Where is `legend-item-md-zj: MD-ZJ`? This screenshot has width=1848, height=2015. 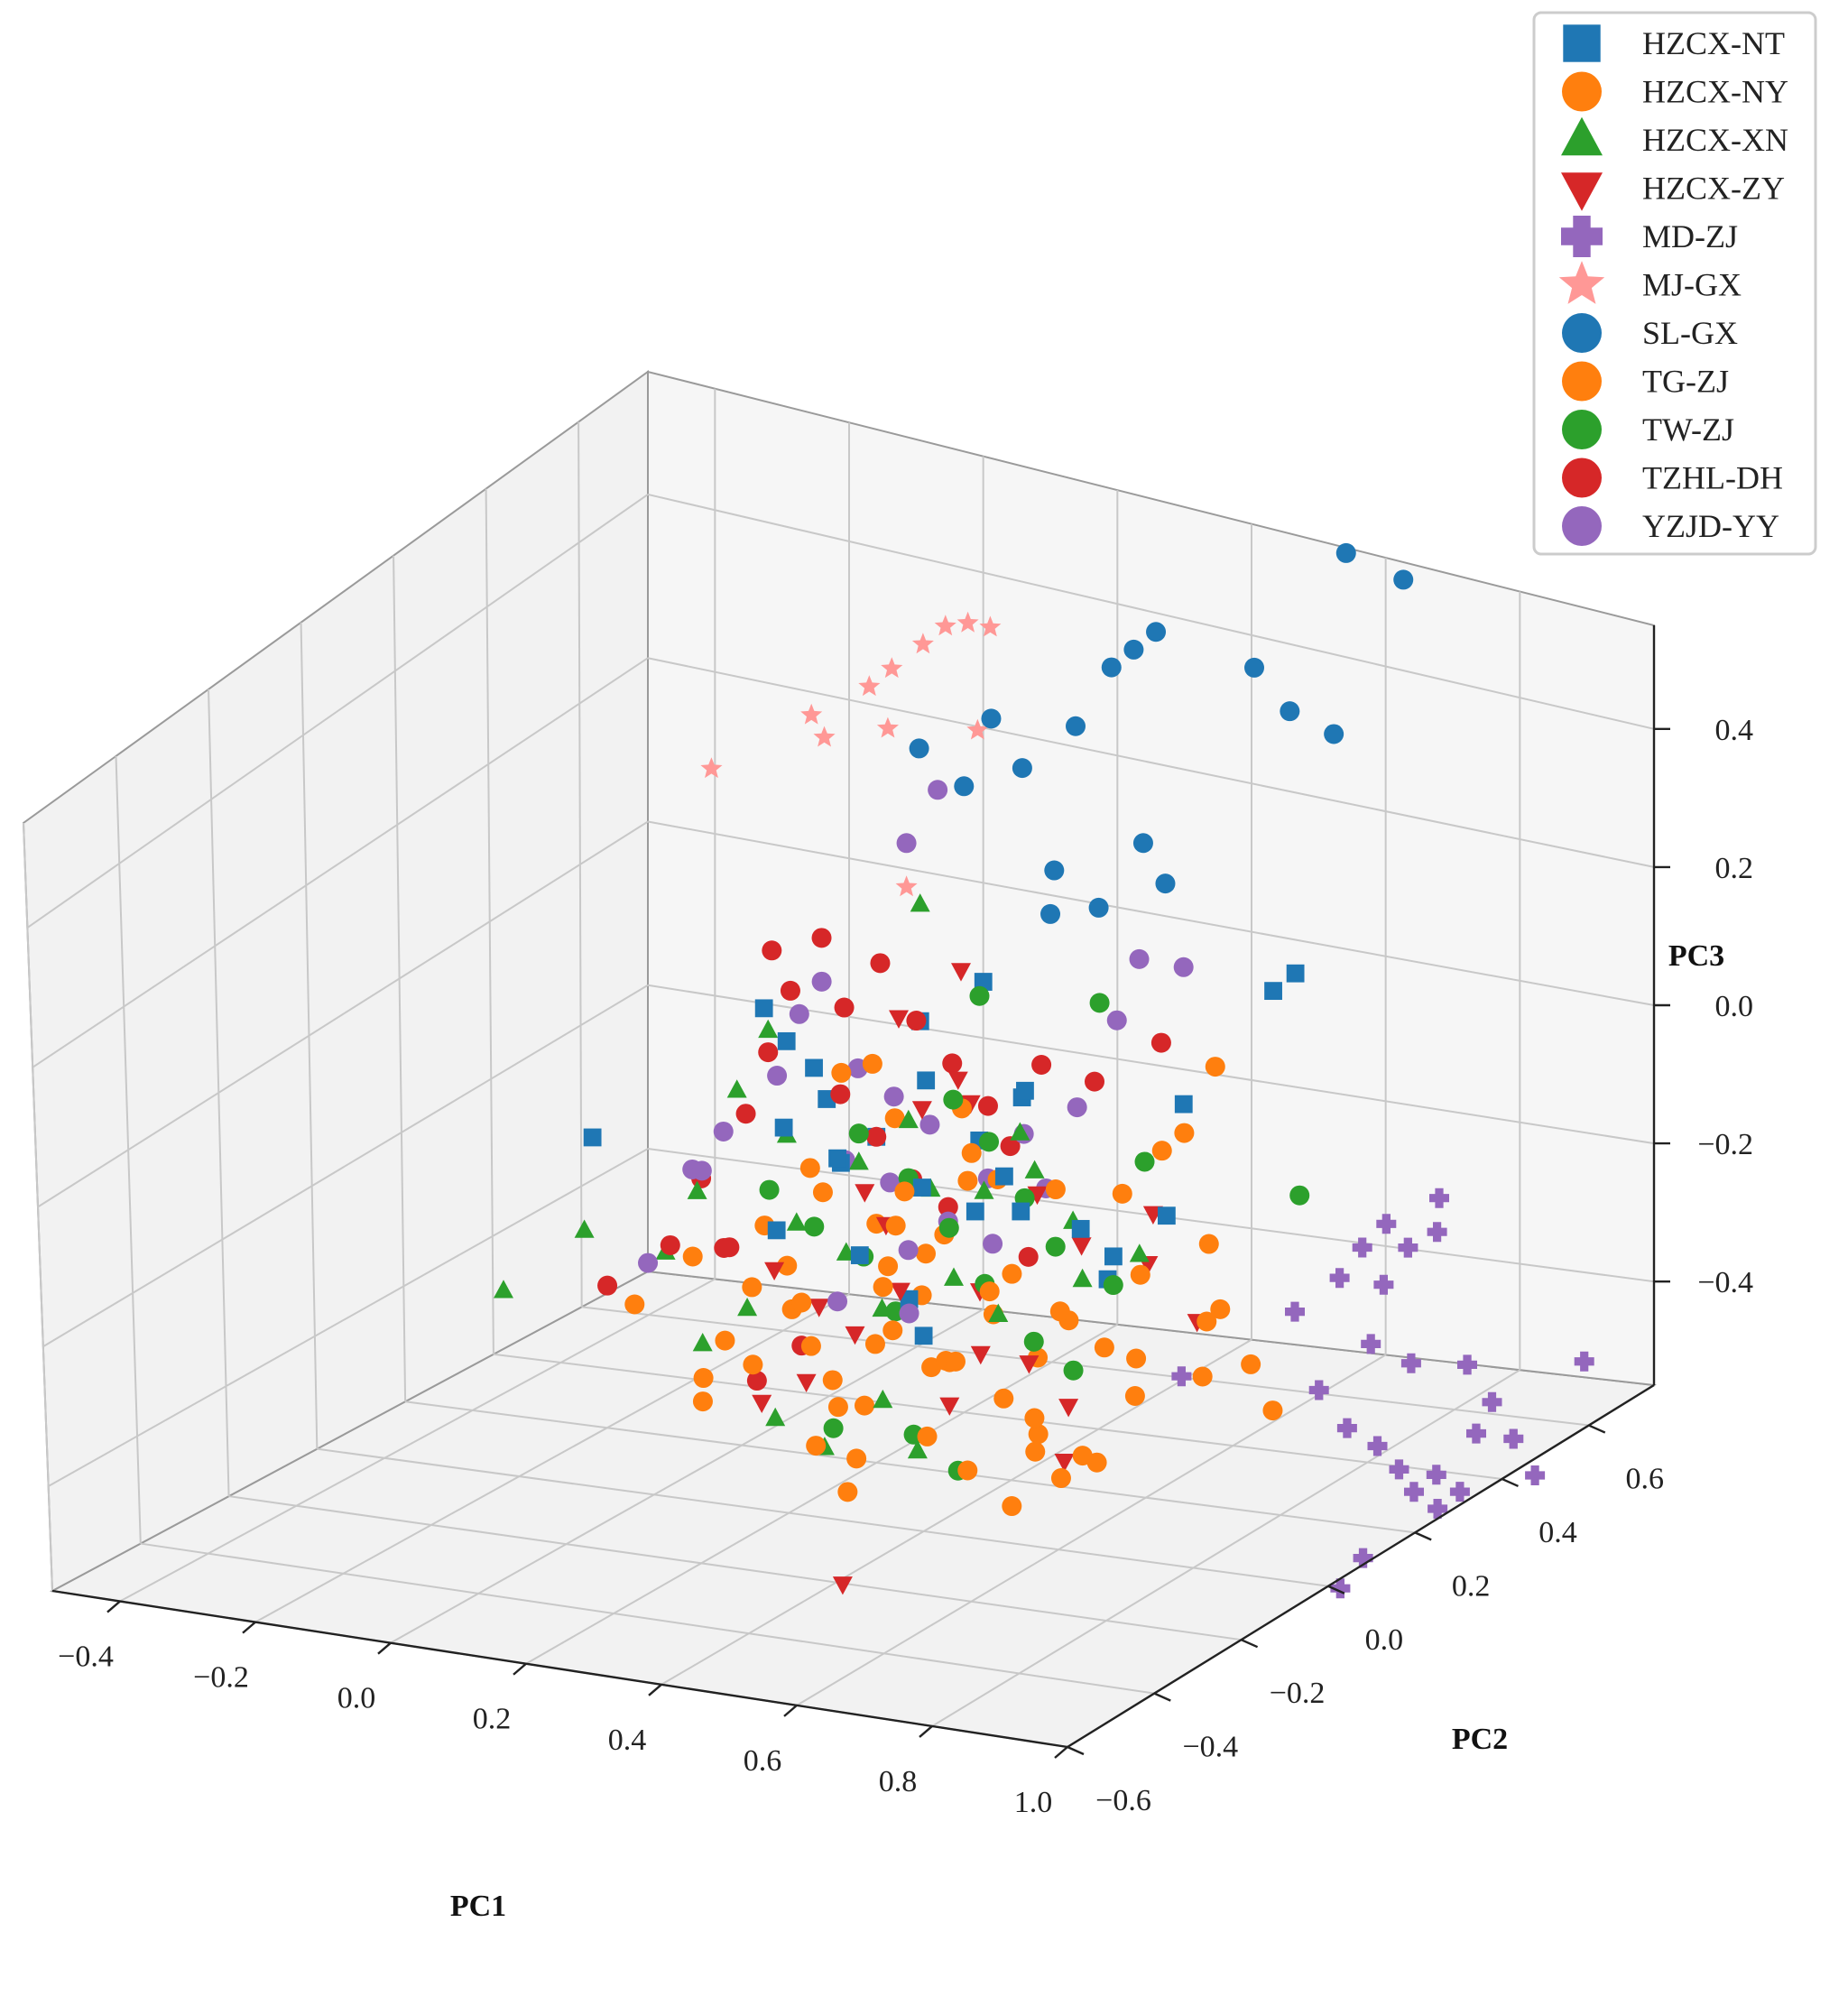
legend-item-md-zj: MD-ZJ is located at coordinates (1649, 236).